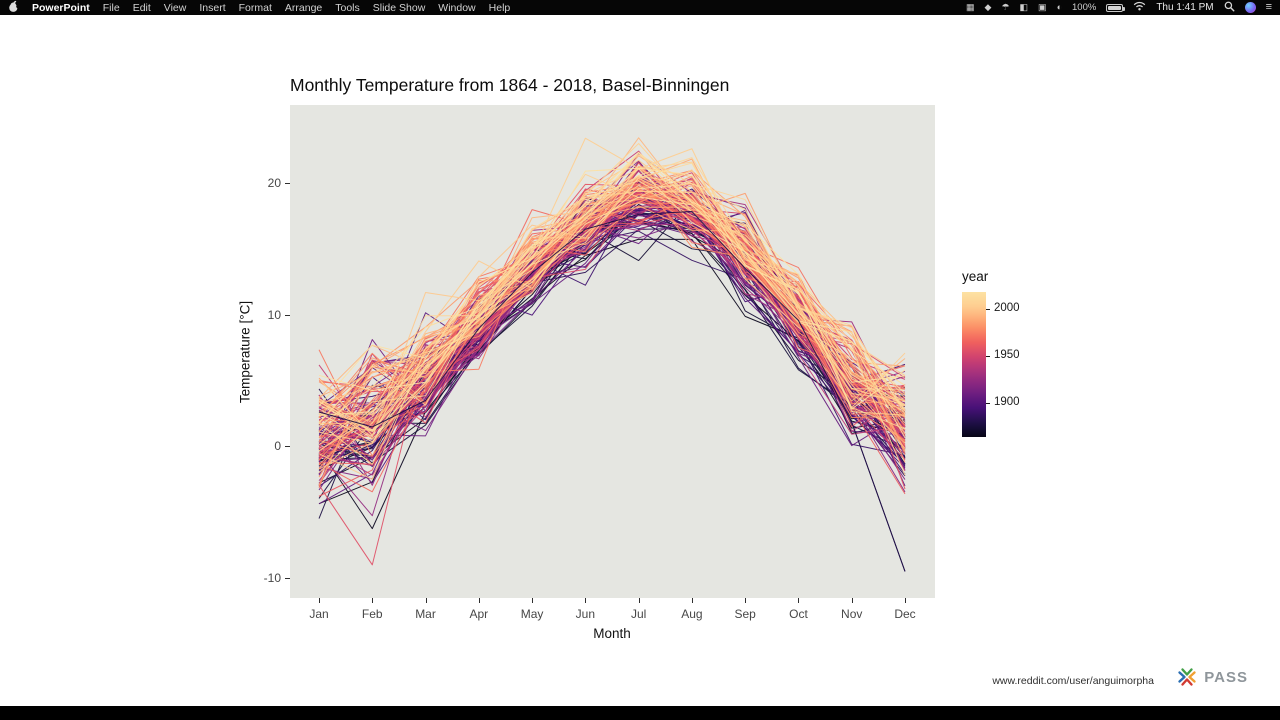 This screenshot has width=1280, height=720. I want to click on app-menu-powerpoint: PowerPoint, so click(61, 7).